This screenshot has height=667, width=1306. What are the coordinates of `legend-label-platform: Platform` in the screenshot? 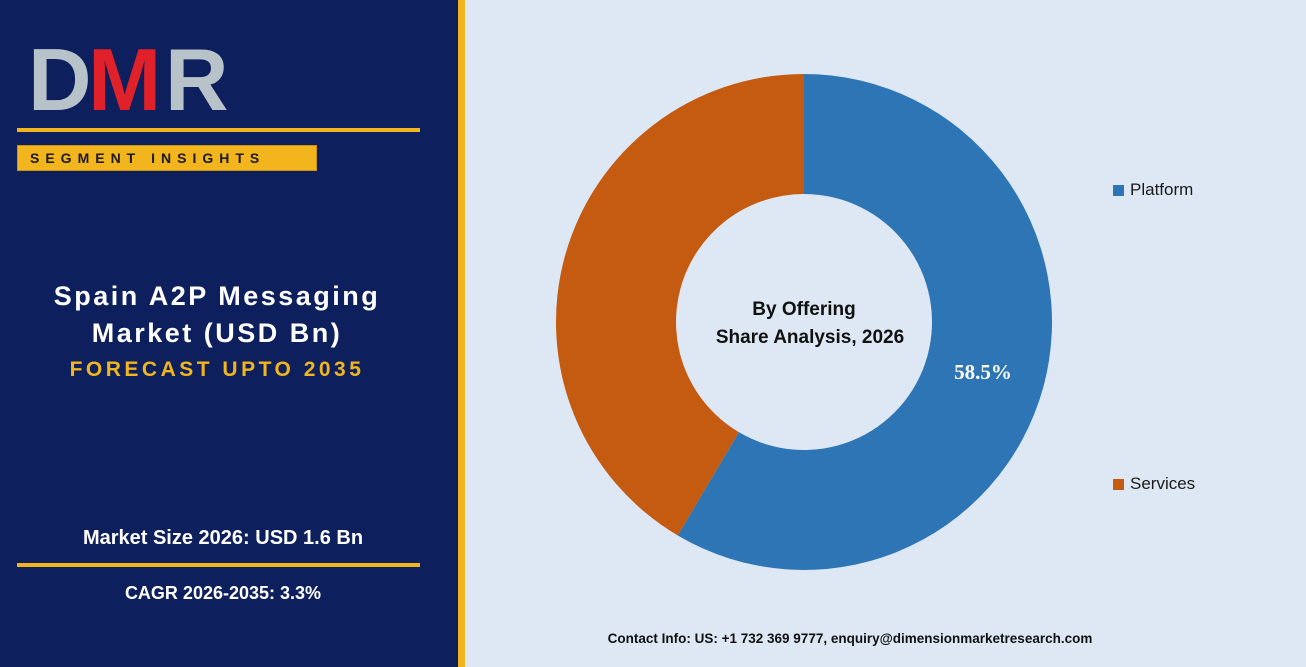 It's located at (1162, 189).